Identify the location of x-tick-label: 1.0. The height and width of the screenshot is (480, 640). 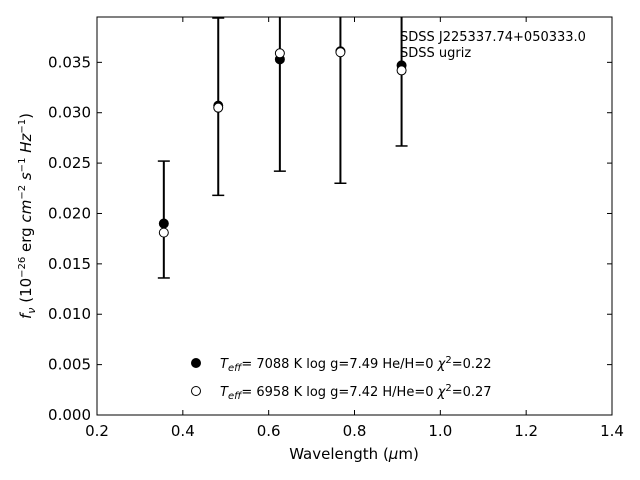
(440, 431).